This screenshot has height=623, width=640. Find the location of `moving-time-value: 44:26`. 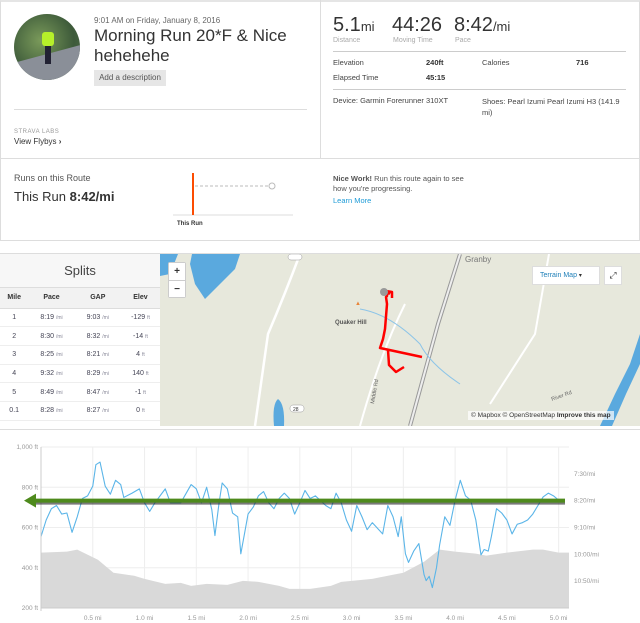

moving-time-value: 44:26 is located at coordinates (417, 25).